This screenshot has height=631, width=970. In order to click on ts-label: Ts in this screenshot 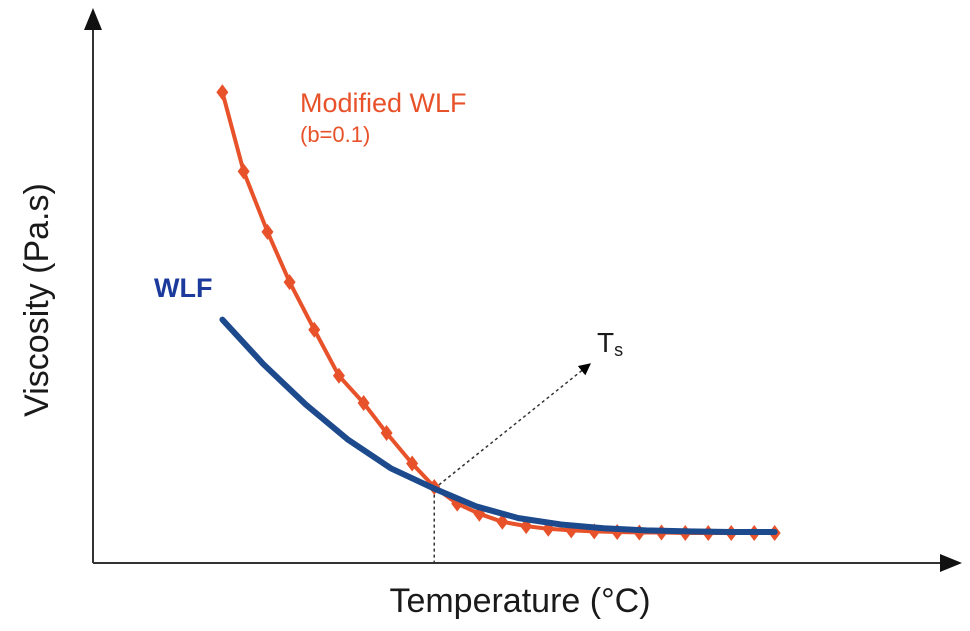, I will do `click(610, 343)`.